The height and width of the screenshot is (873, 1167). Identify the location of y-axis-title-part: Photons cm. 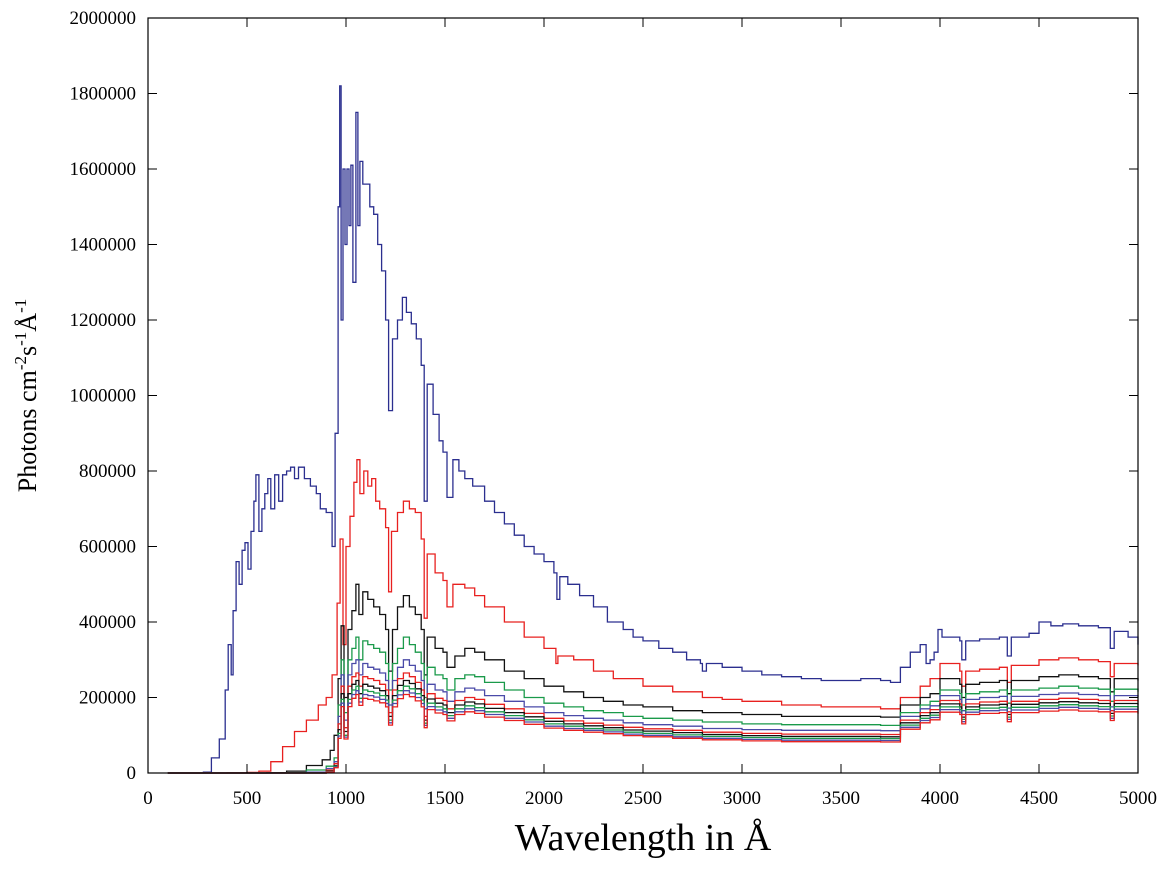
(27, 431).